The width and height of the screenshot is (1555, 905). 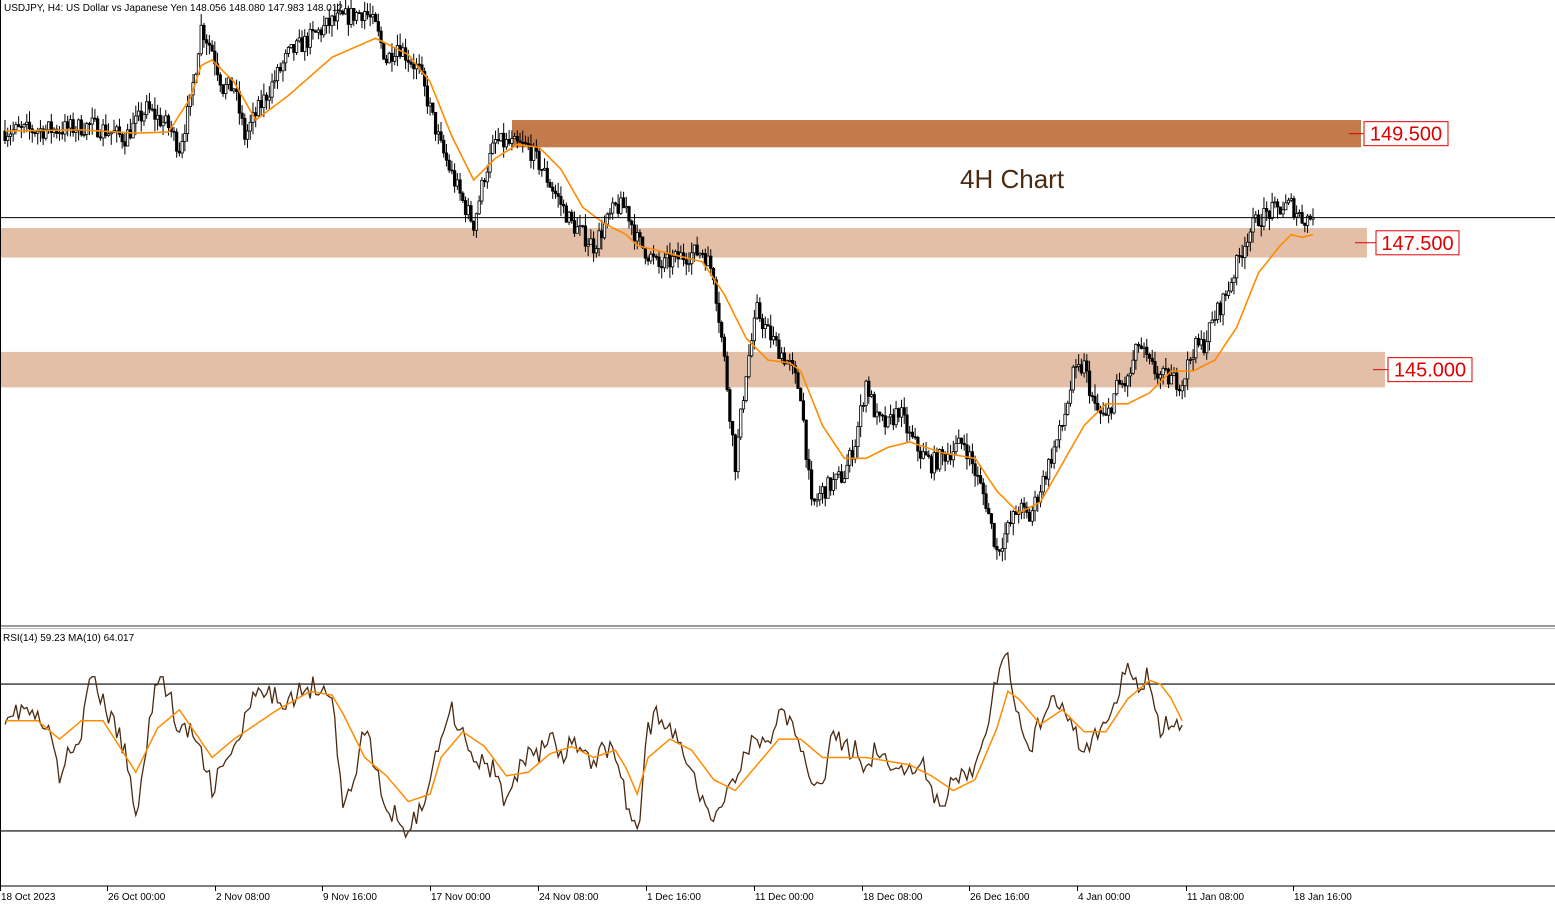 I want to click on x-tick-label-12: 18 Jan 16:00, so click(x=1323, y=897).